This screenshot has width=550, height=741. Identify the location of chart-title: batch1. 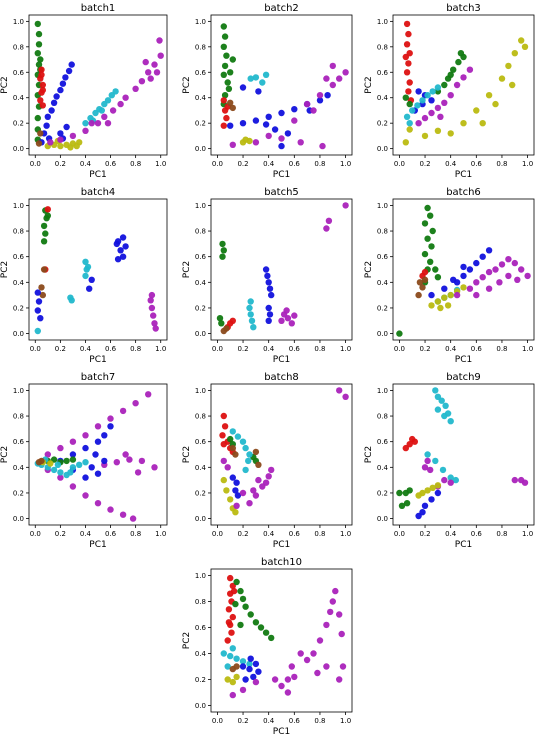
(98, 8).